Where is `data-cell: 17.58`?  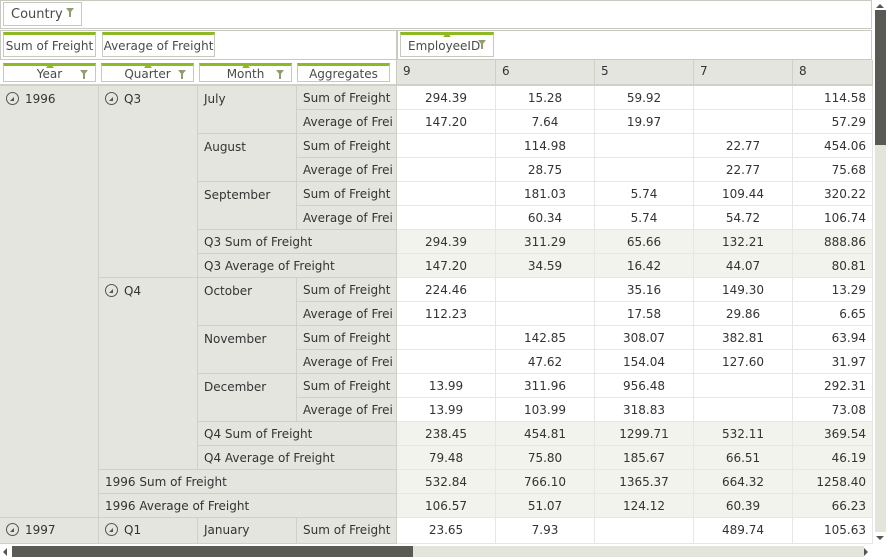 data-cell: 17.58 is located at coordinates (644, 314).